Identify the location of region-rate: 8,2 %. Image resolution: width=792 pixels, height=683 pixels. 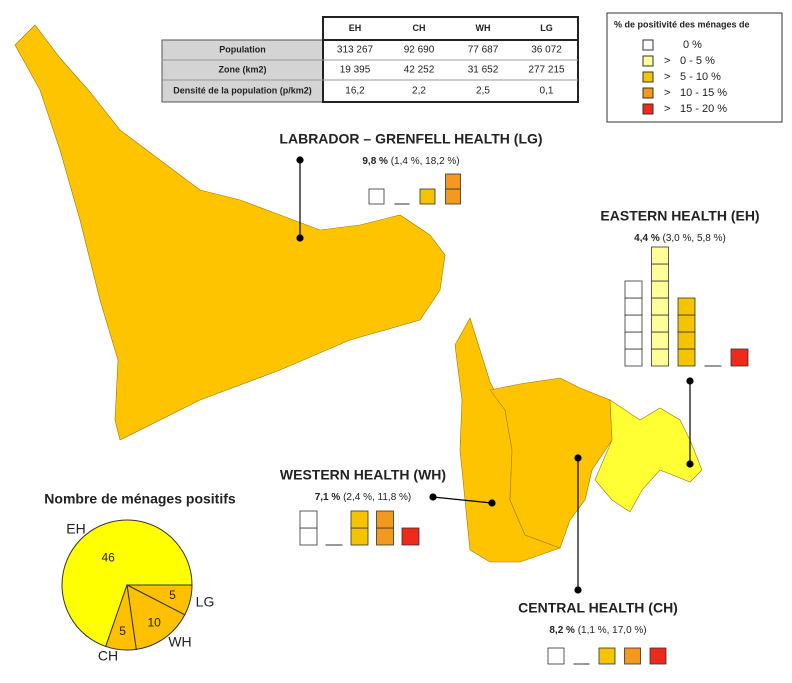
(562, 630).